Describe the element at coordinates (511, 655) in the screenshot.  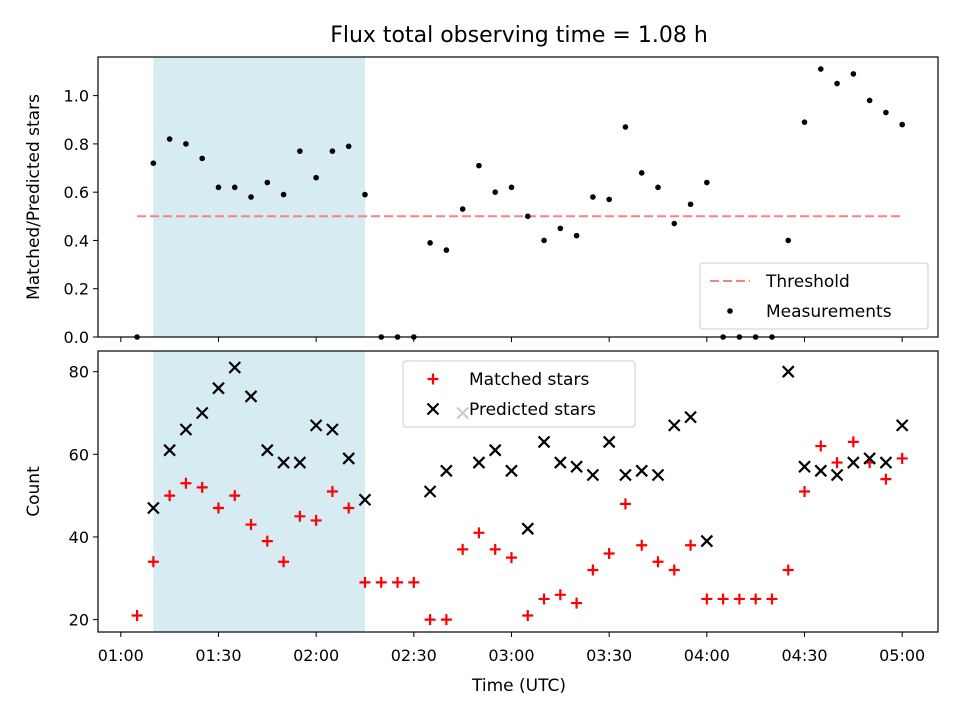
I see `x-tick-label: 03:00` at that location.